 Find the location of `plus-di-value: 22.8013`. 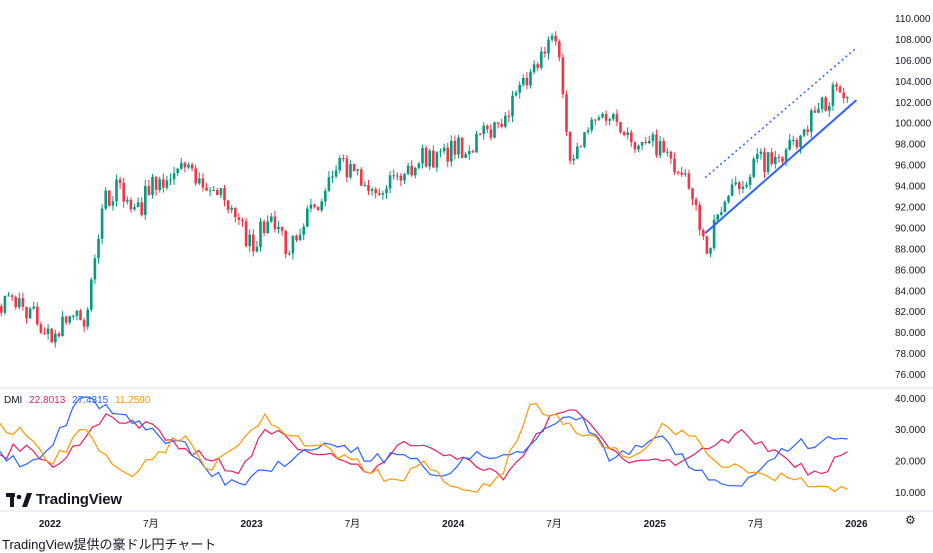

plus-di-value: 22.8013 is located at coordinates (47, 400).